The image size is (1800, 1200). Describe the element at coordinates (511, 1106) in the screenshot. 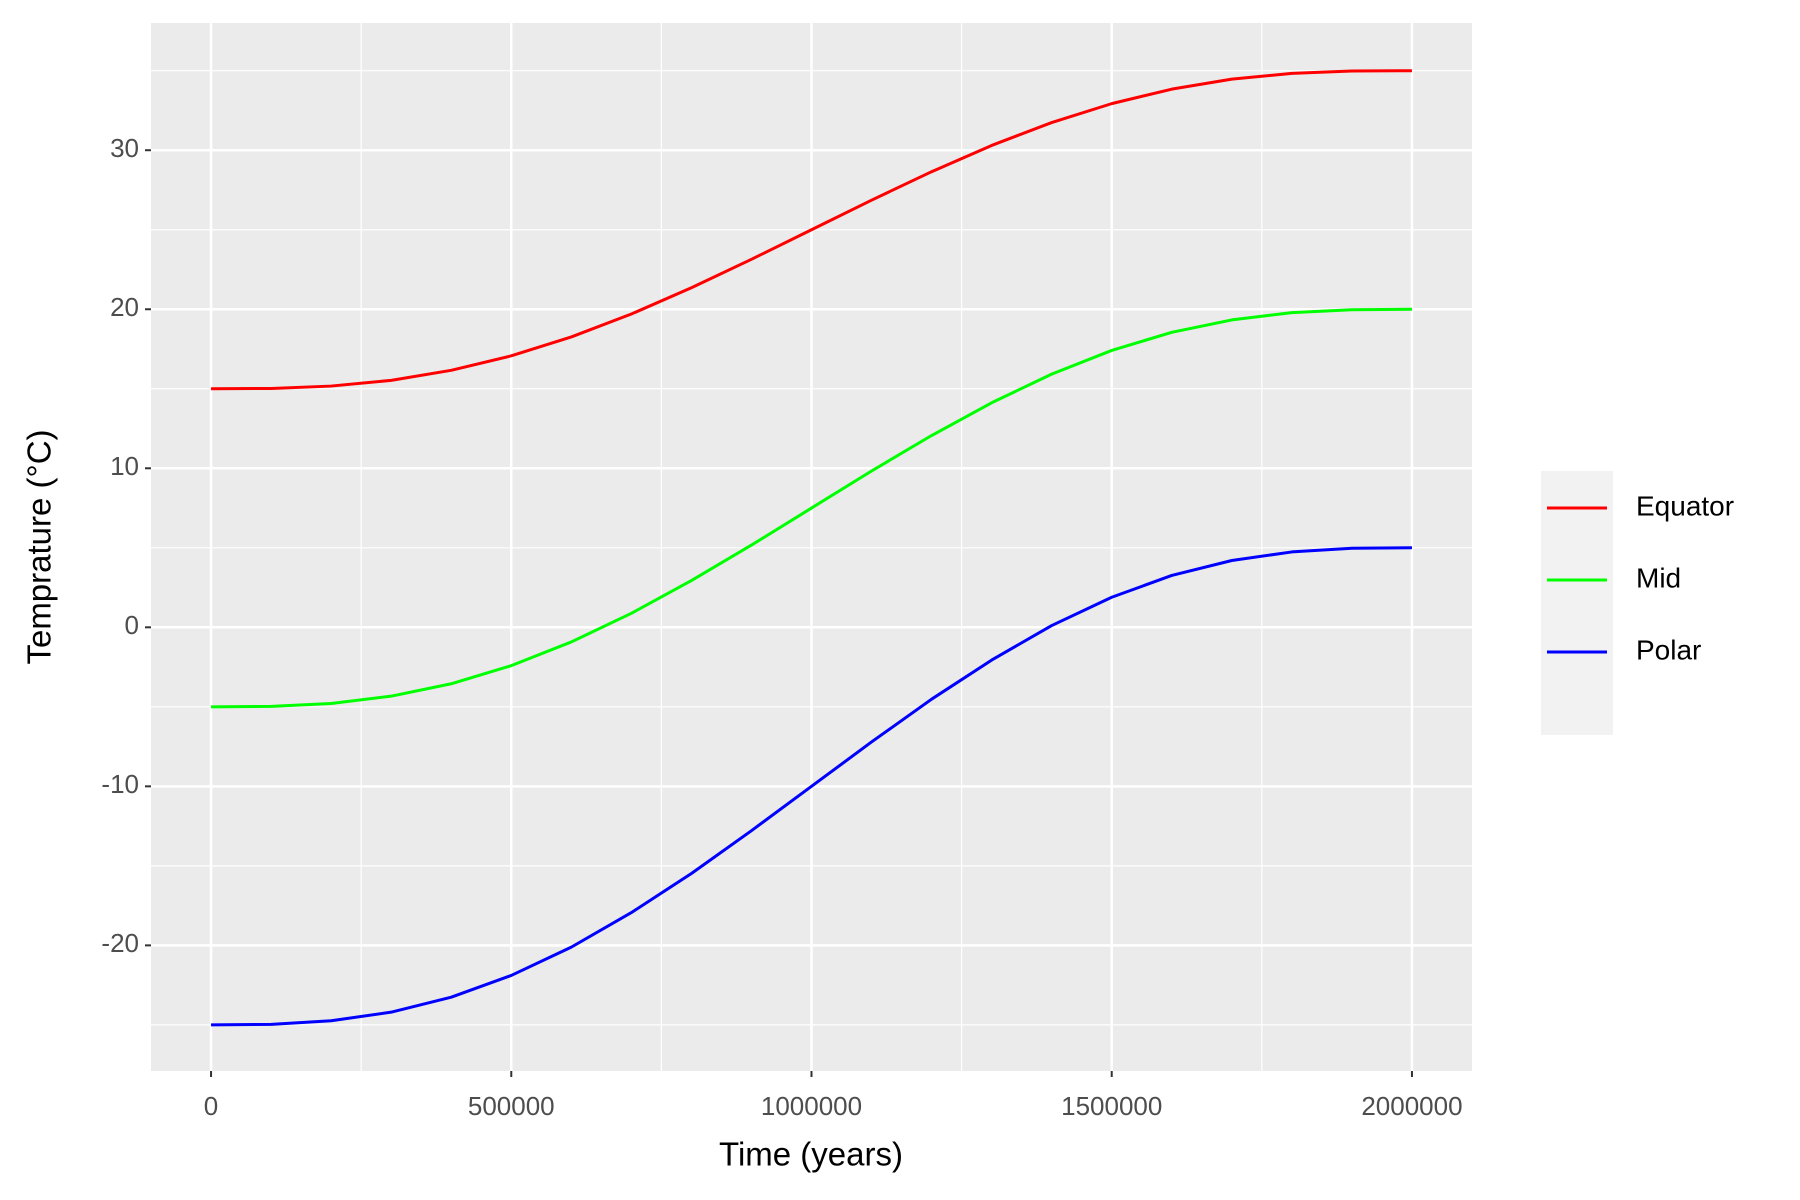

I see `x-tick-label: 500000` at that location.